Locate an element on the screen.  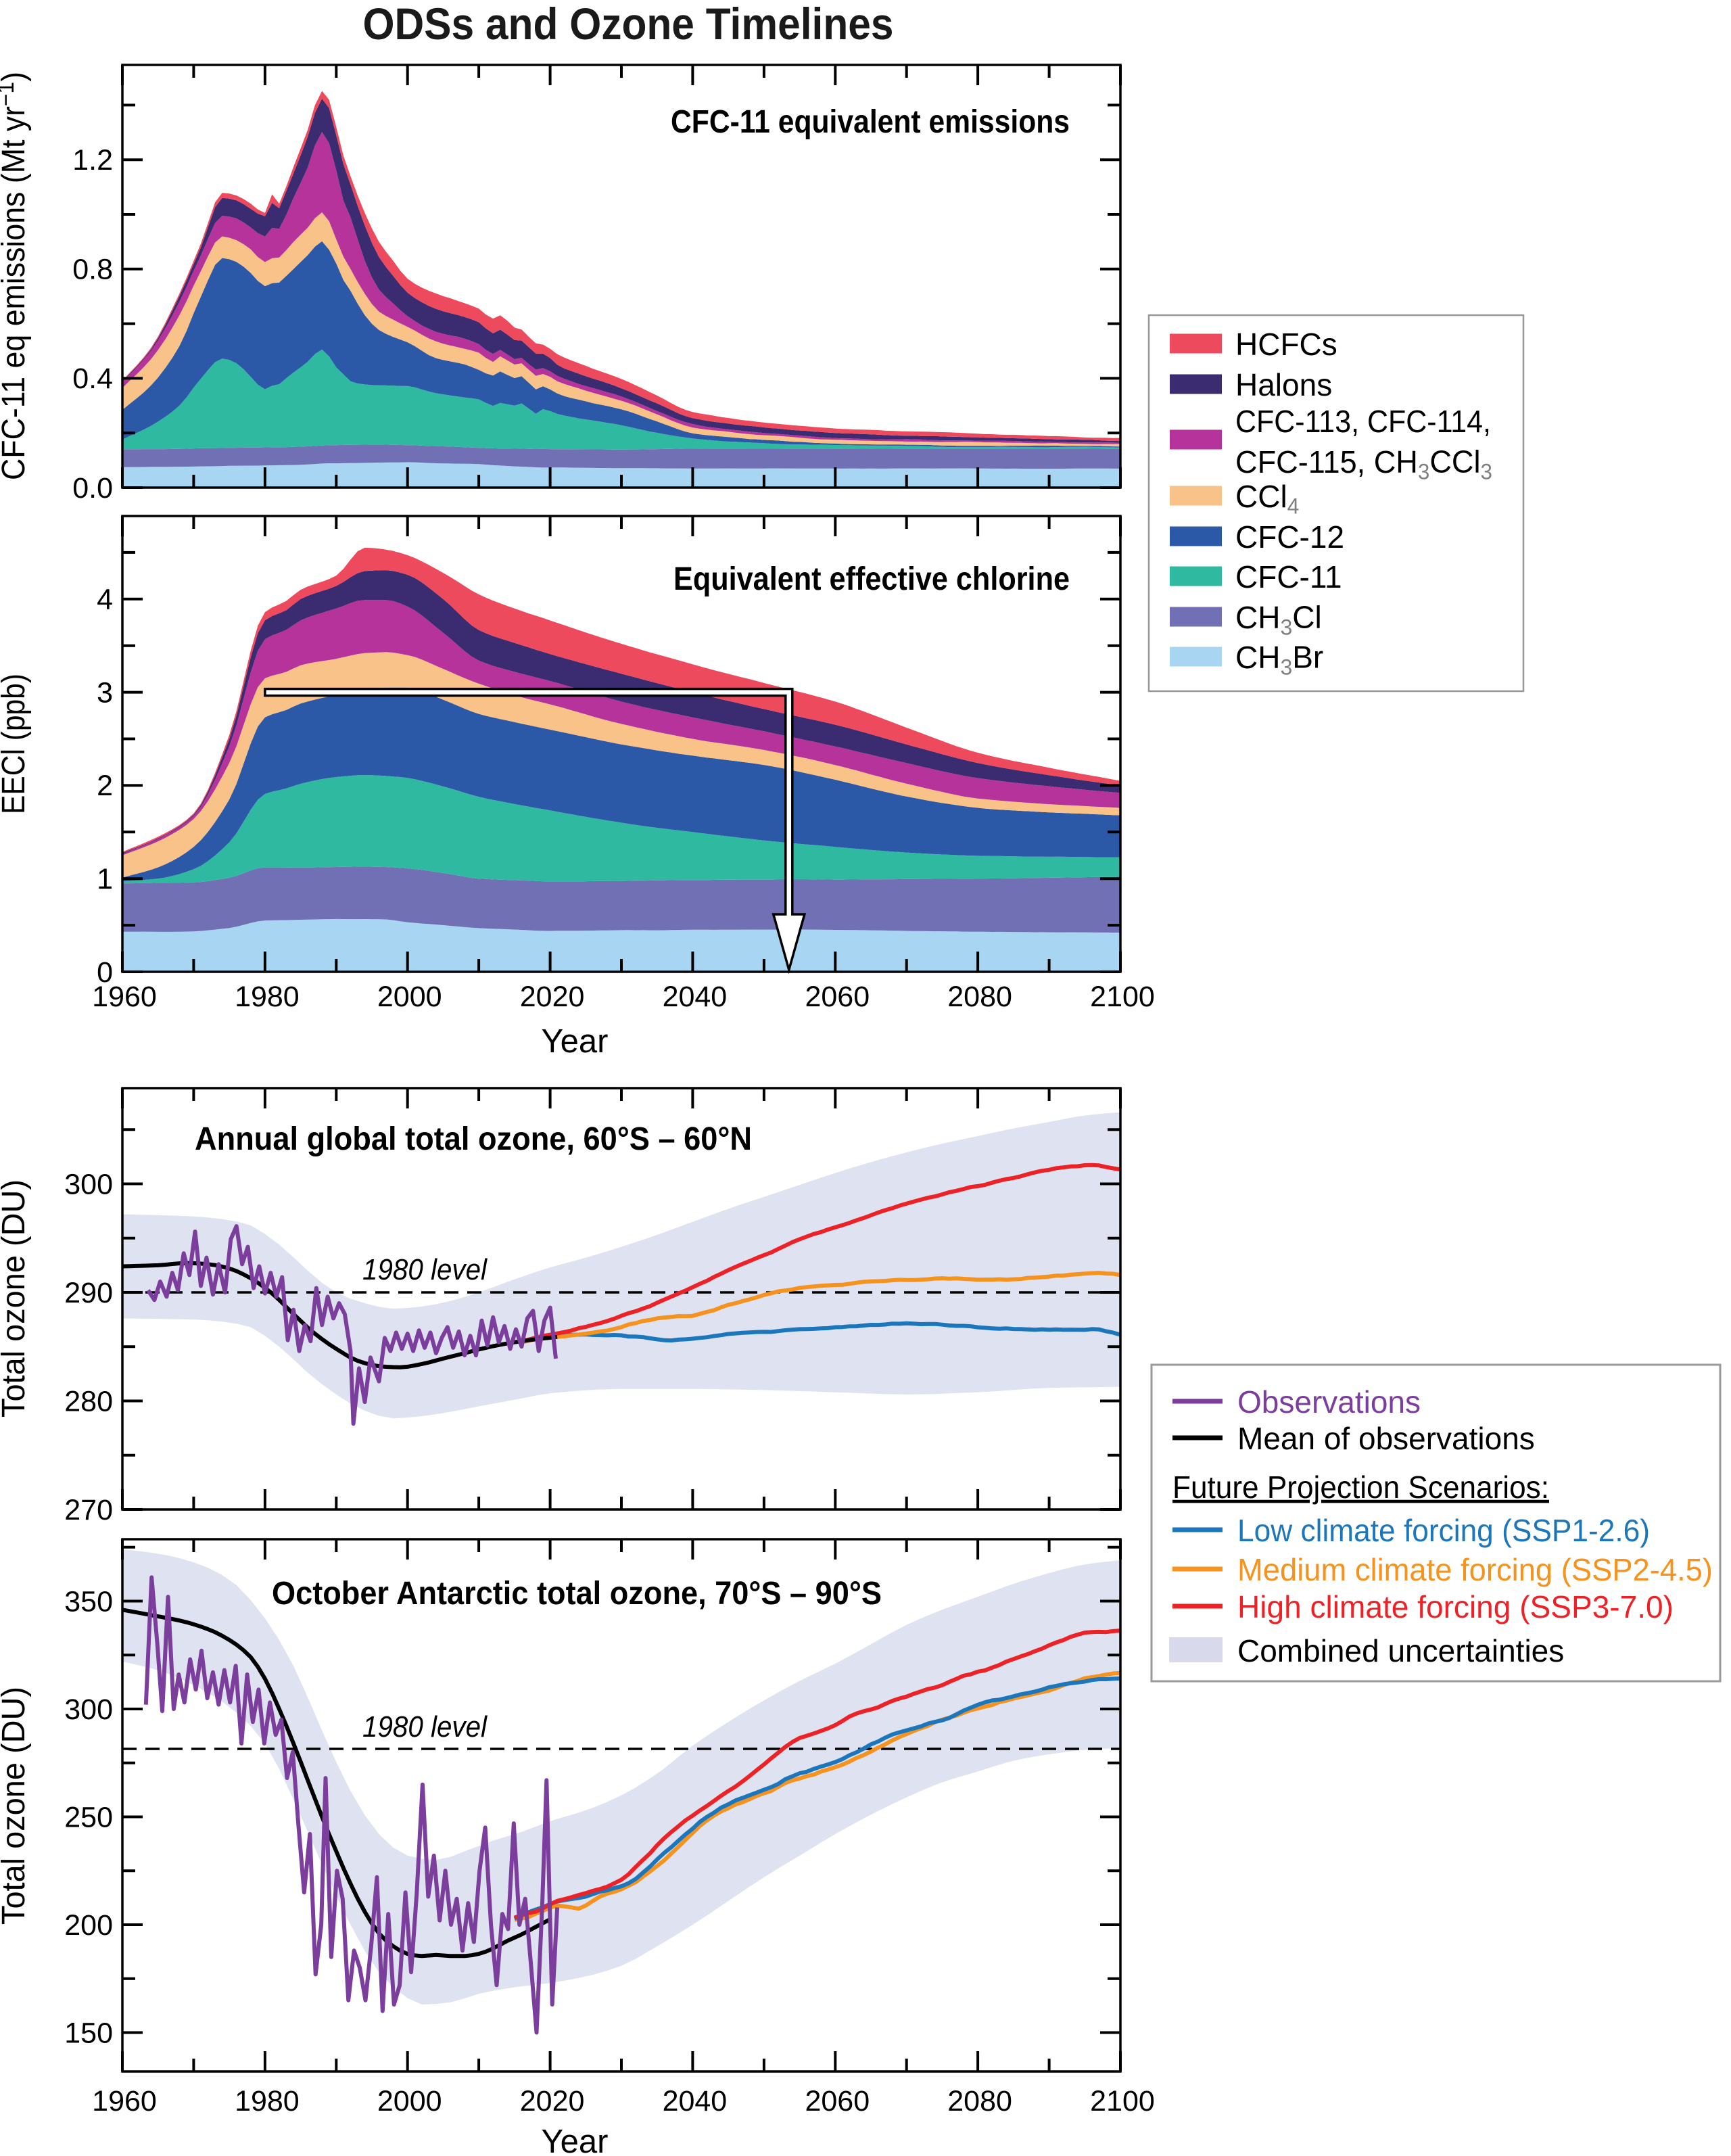
svg-text: CH3Cl is located at coordinates (1278, 620).